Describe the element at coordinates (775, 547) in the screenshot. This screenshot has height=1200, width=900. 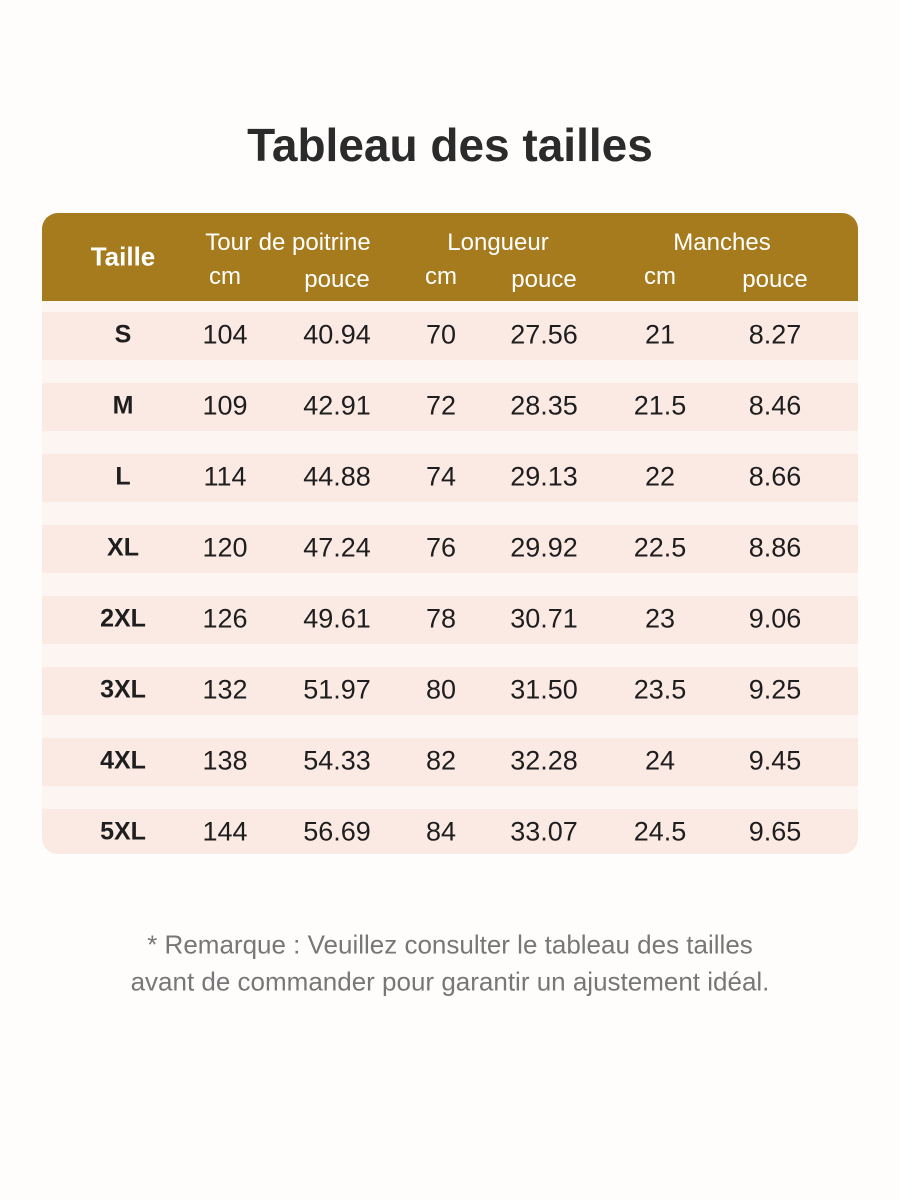
I see `value-cell: 8.86` at that location.